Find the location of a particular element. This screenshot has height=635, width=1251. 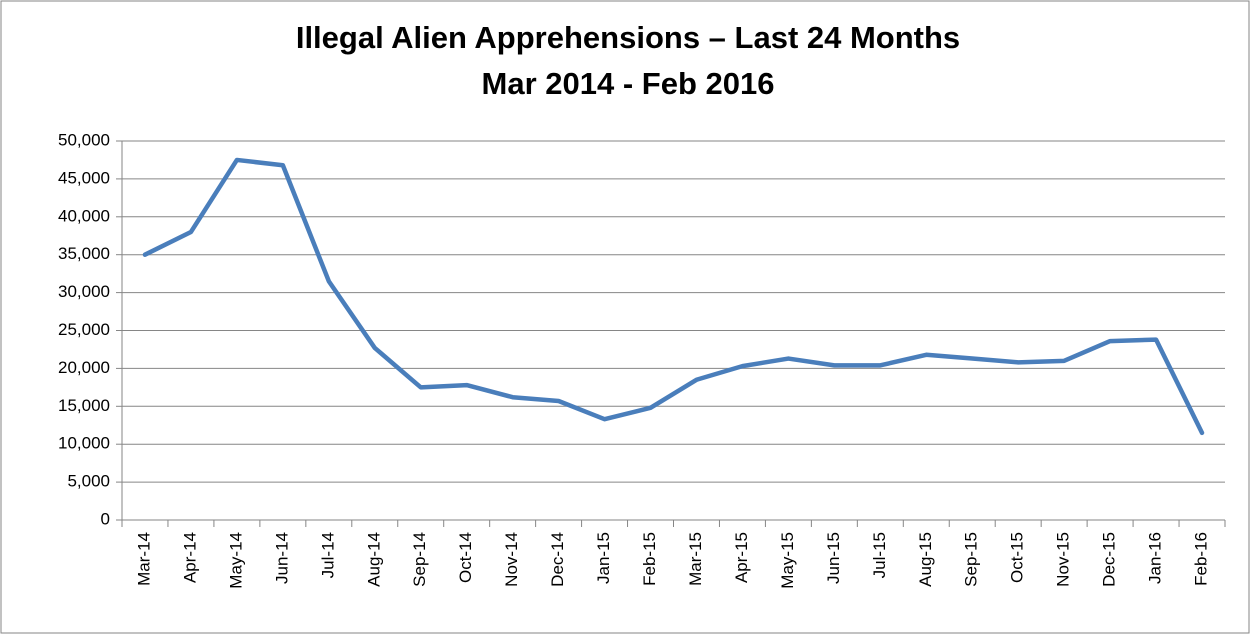

y-tick-label: 50,000 is located at coordinates (84, 139).